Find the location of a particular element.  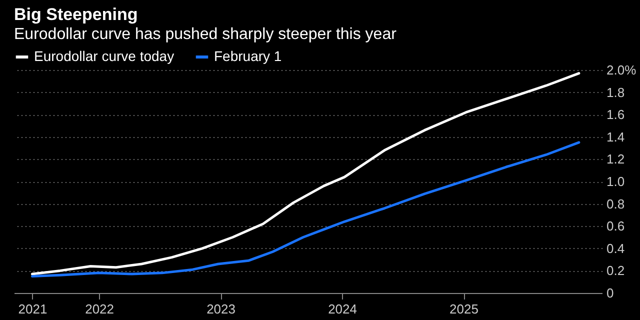

x-tick-label: 2025 is located at coordinates (464, 309).